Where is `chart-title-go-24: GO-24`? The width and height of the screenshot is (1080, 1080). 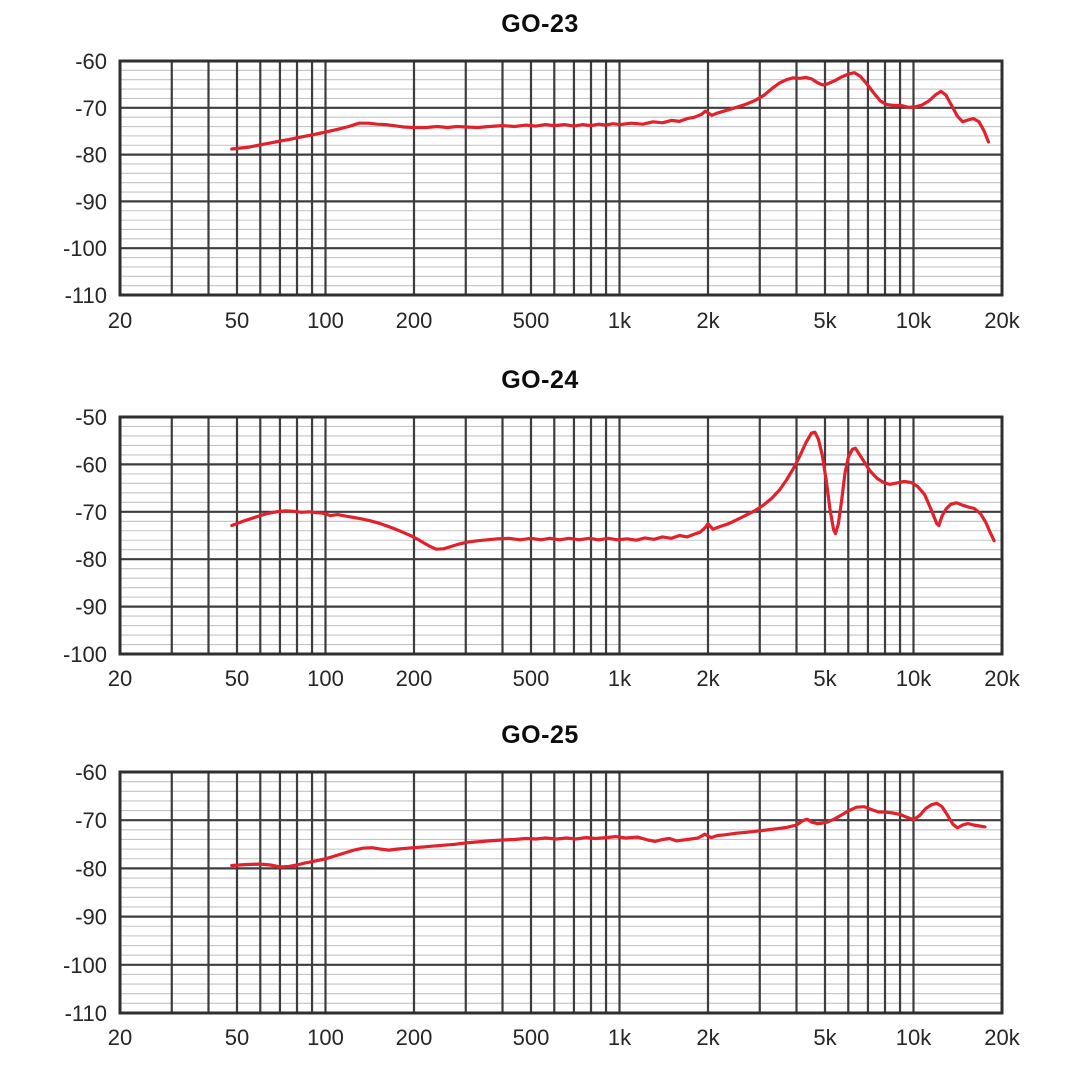
chart-title-go-24: GO-24 is located at coordinates (540, 380).